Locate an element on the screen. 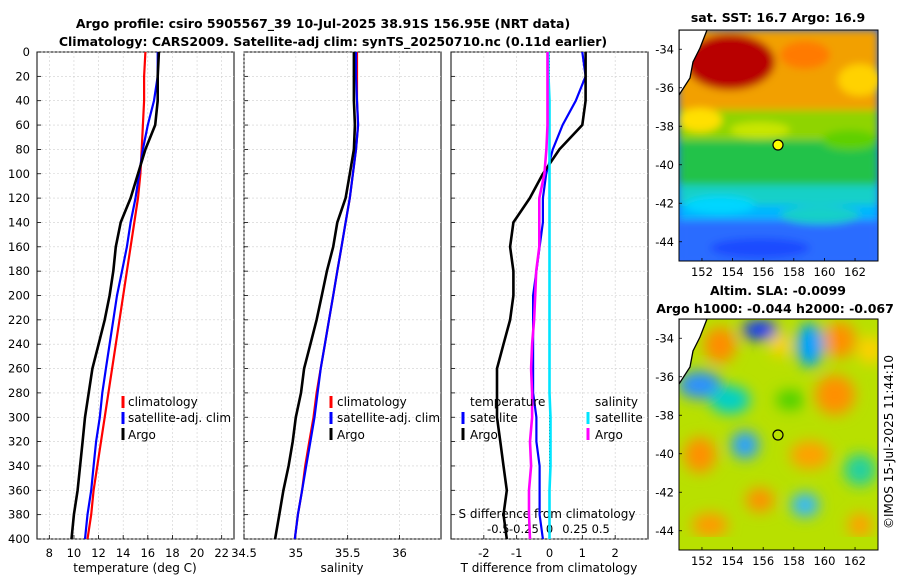  salinity-xtick-label: 35 is located at coordinates (296, 553).